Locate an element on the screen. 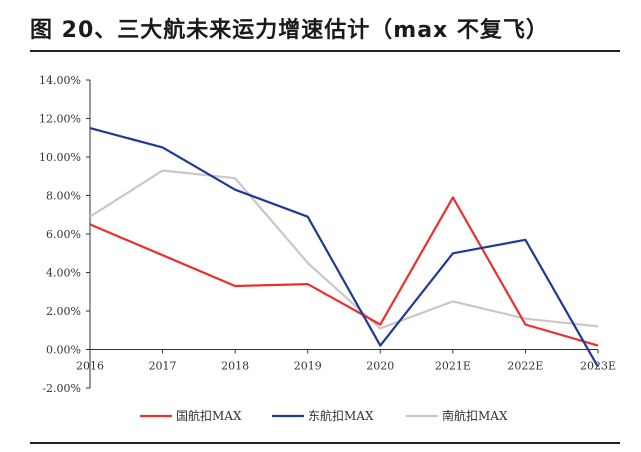 The width and height of the screenshot is (641, 452). x-tick-label: 2017 is located at coordinates (163, 366).